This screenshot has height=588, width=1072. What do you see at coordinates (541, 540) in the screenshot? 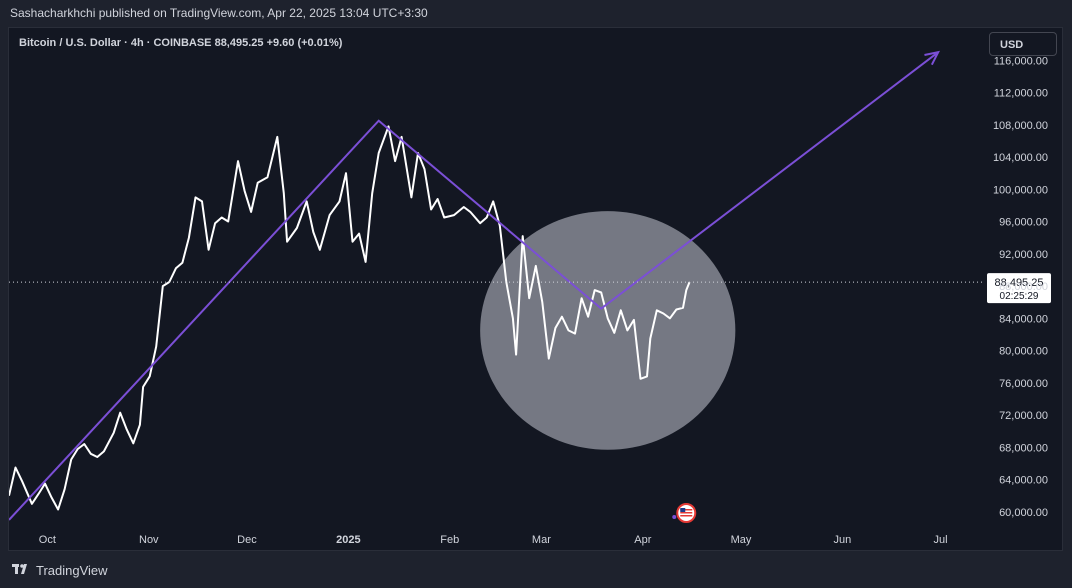
I see `x-tick-label: Mar` at bounding box center [541, 540].